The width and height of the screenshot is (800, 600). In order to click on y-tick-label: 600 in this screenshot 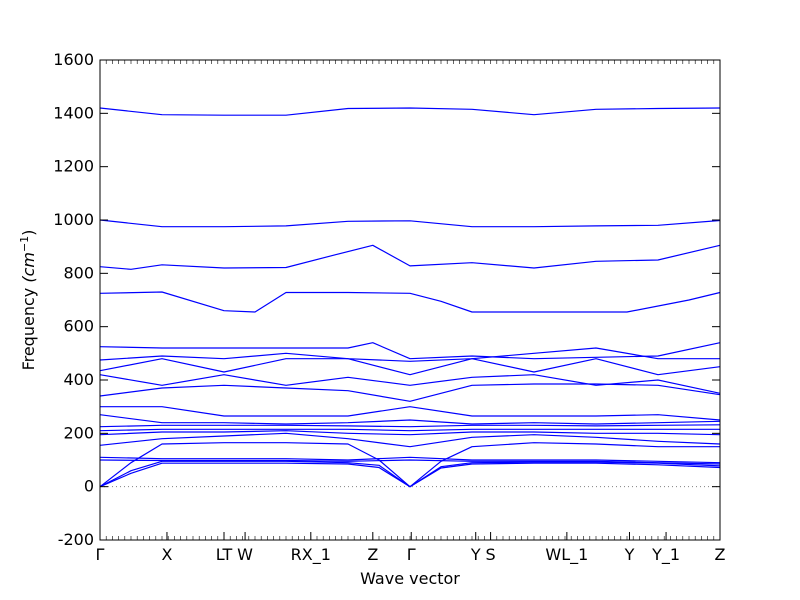, I will do `click(78, 326)`.